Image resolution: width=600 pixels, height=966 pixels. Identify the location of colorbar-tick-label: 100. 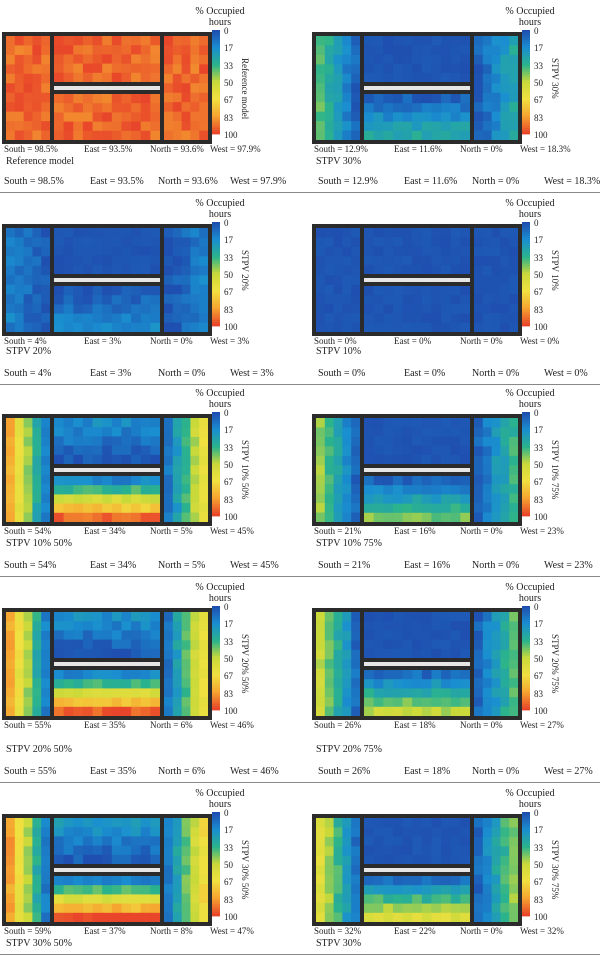
(231, 917).